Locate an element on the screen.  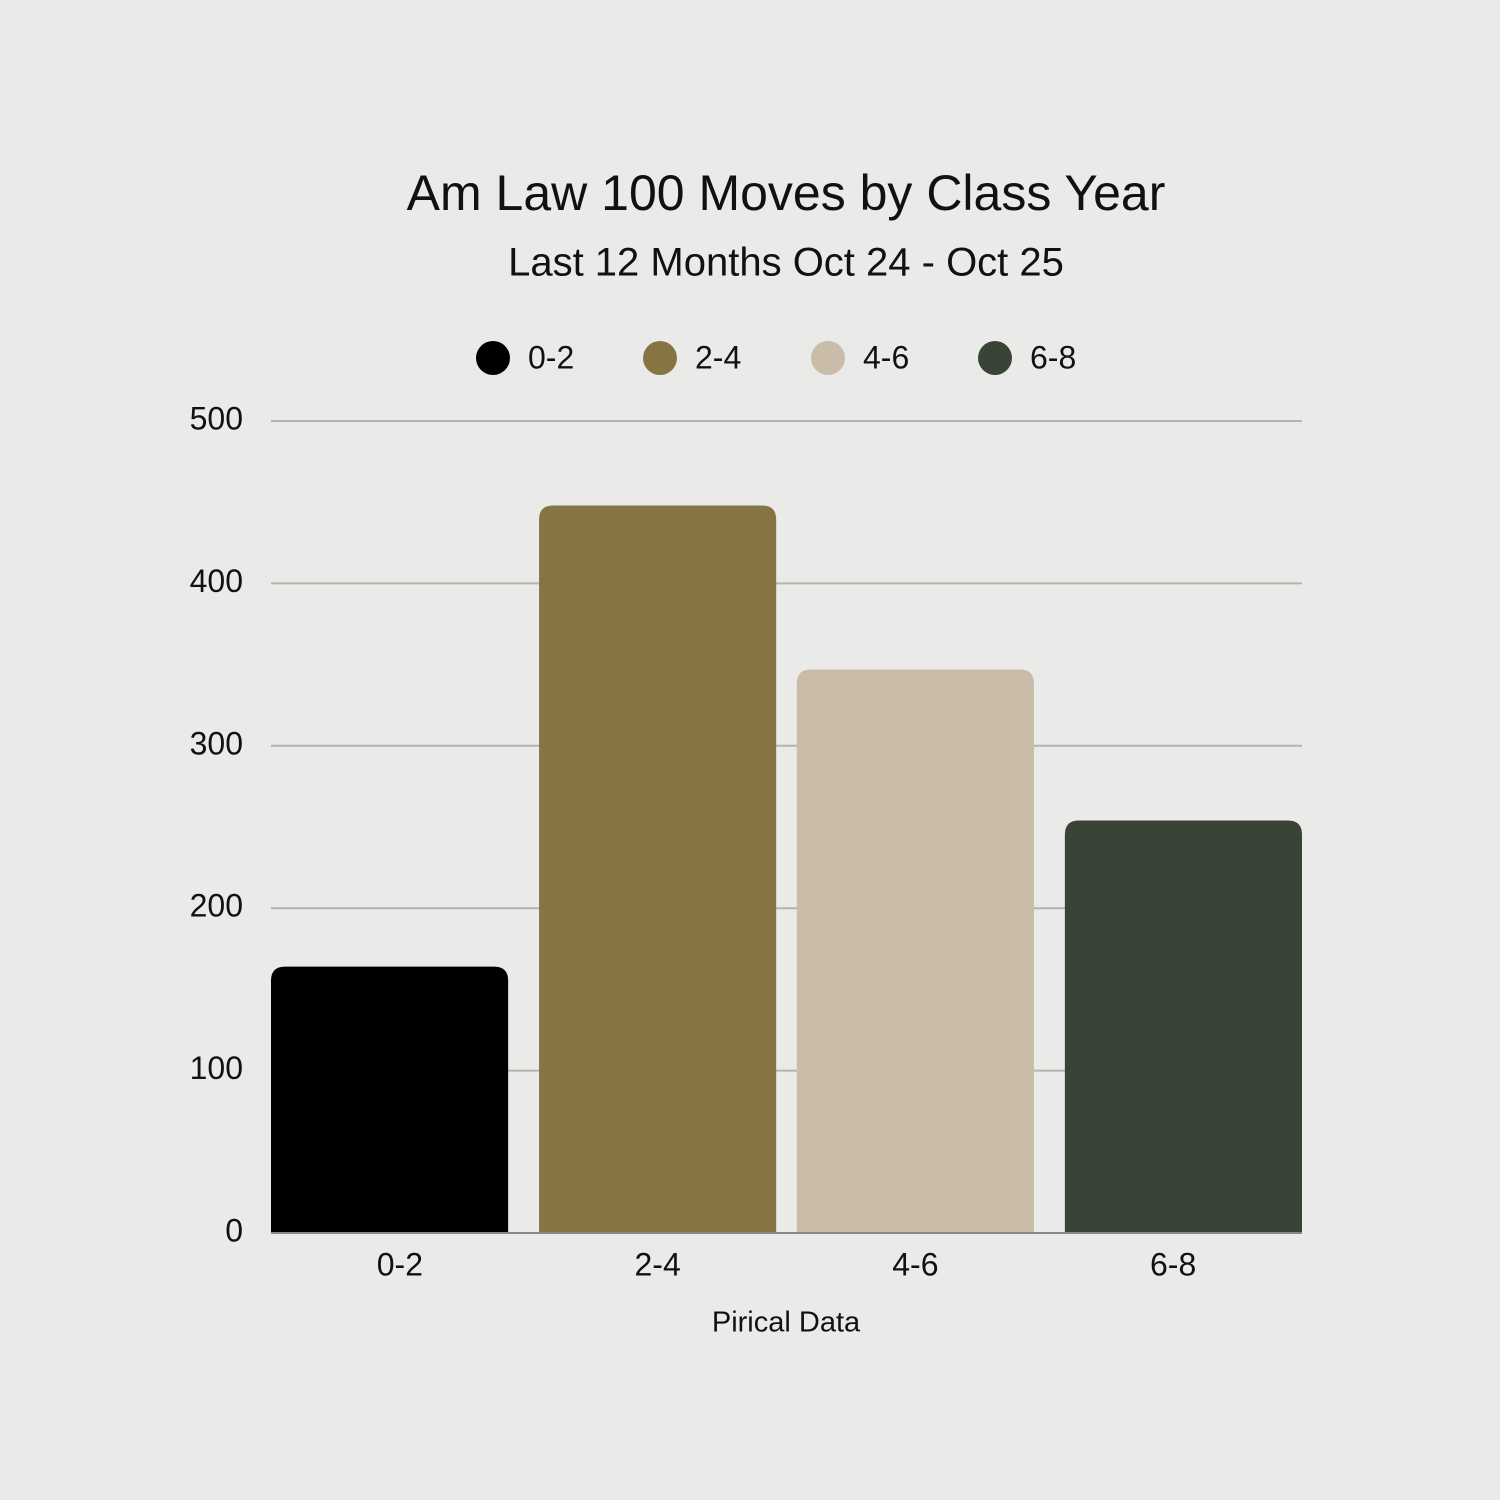
legend-label: 6-8 is located at coordinates (1053, 357).